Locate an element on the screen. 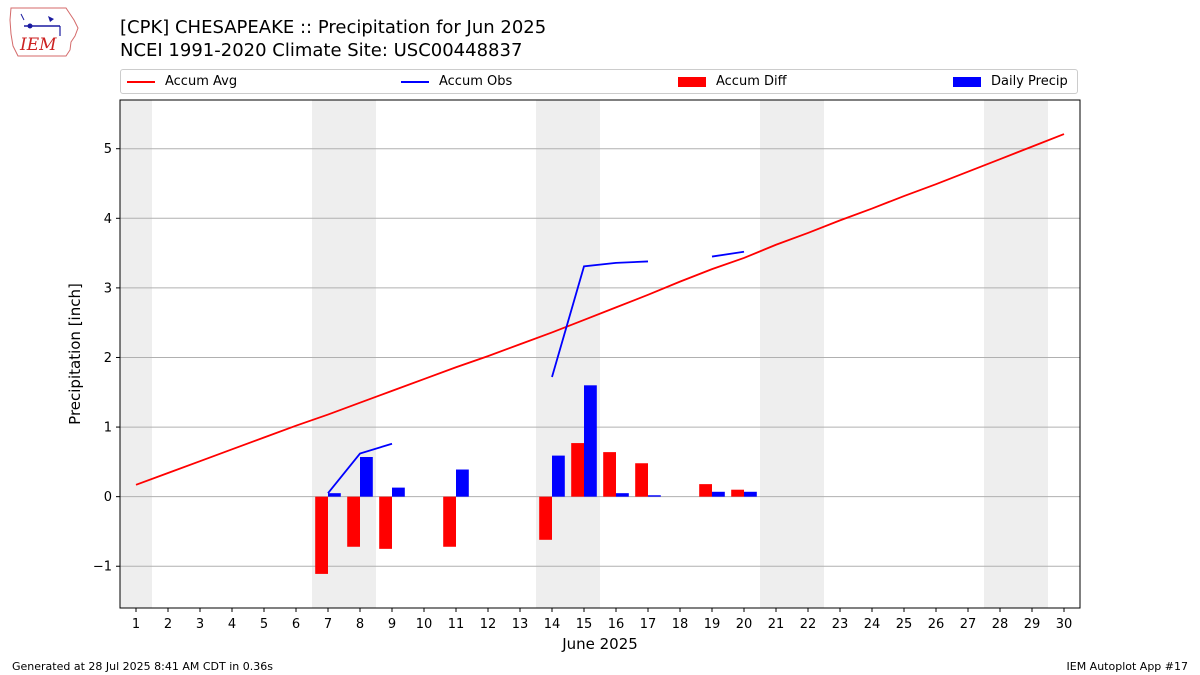 The height and width of the screenshot is (675, 1200). x-tick-label: 28 is located at coordinates (1000, 624).